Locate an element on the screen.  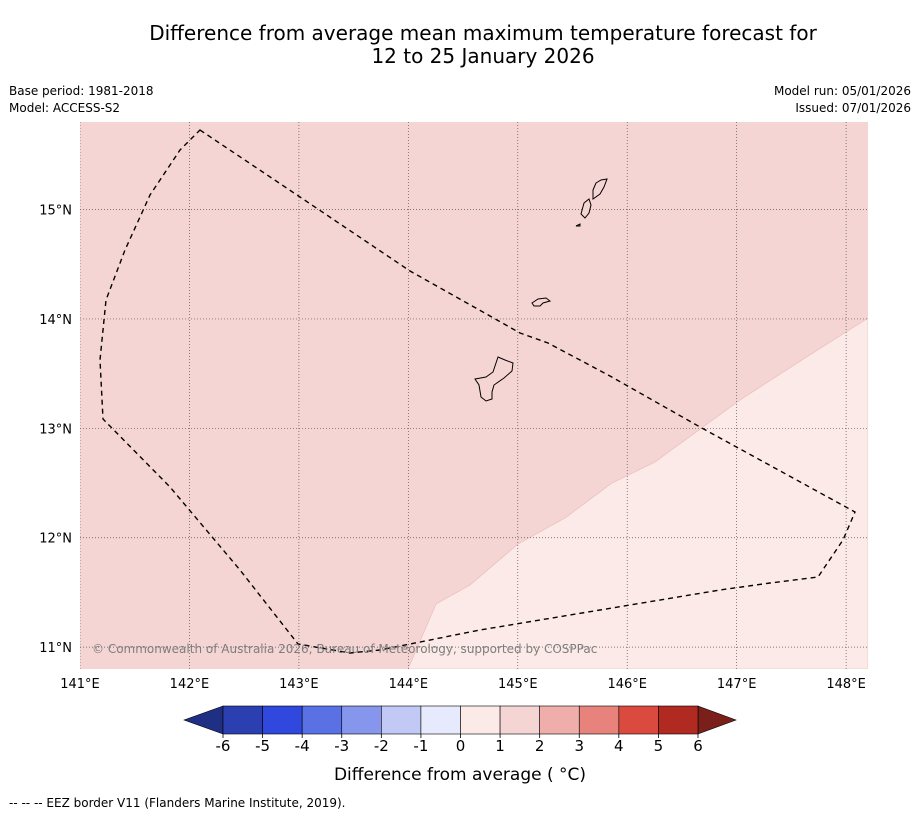
island-aguijan is located at coordinates (578, 225).